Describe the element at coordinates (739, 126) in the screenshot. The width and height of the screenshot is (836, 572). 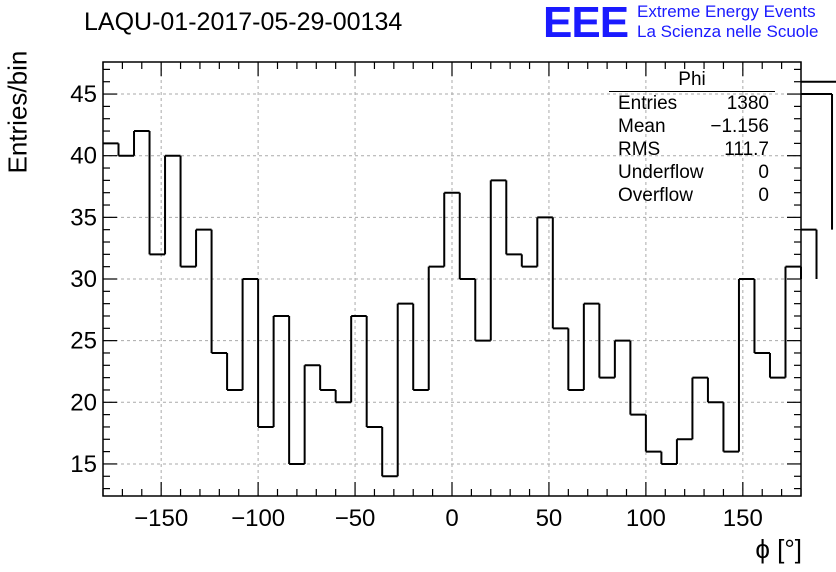
I see `stats-value: −1.156` at that location.